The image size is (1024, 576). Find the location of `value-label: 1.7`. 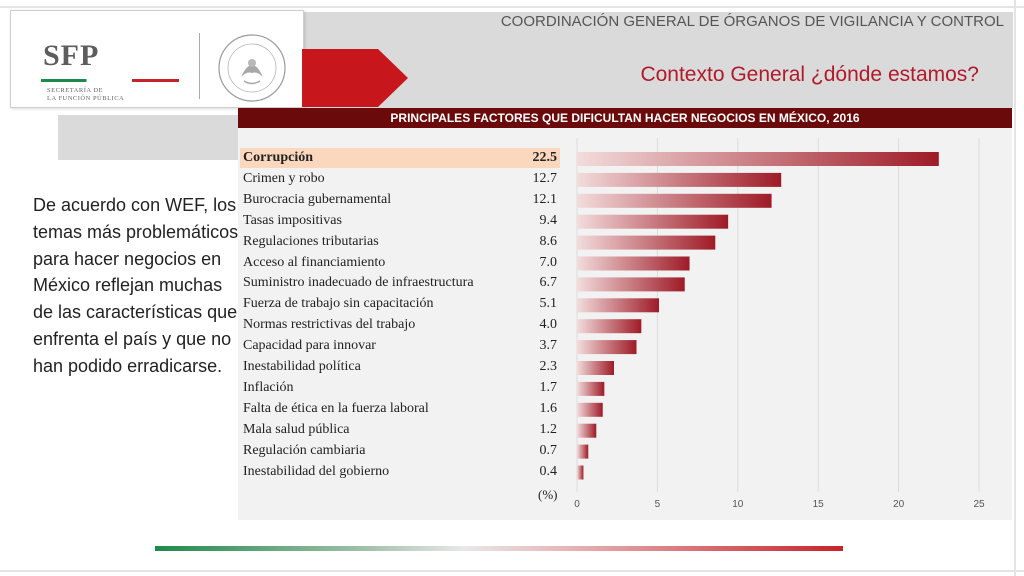

value-label: 1.7 is located at coordinates (548, 387).